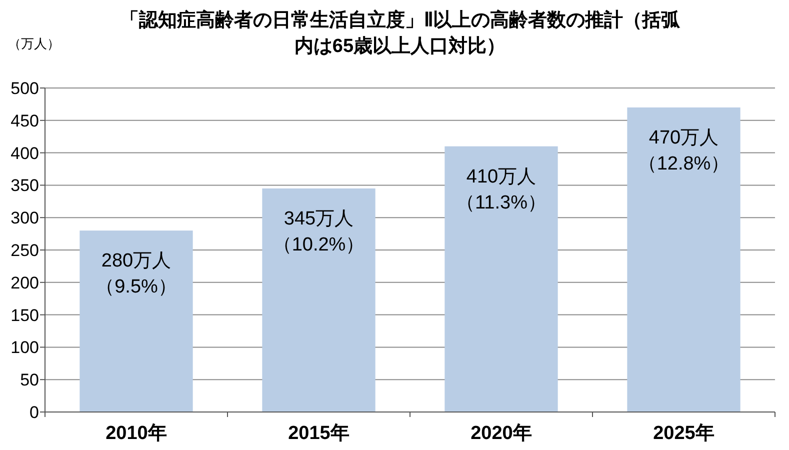 The height and width of the screenshot is (450, 789). I want to click on y-tick-label: 500, so click(24, 88).